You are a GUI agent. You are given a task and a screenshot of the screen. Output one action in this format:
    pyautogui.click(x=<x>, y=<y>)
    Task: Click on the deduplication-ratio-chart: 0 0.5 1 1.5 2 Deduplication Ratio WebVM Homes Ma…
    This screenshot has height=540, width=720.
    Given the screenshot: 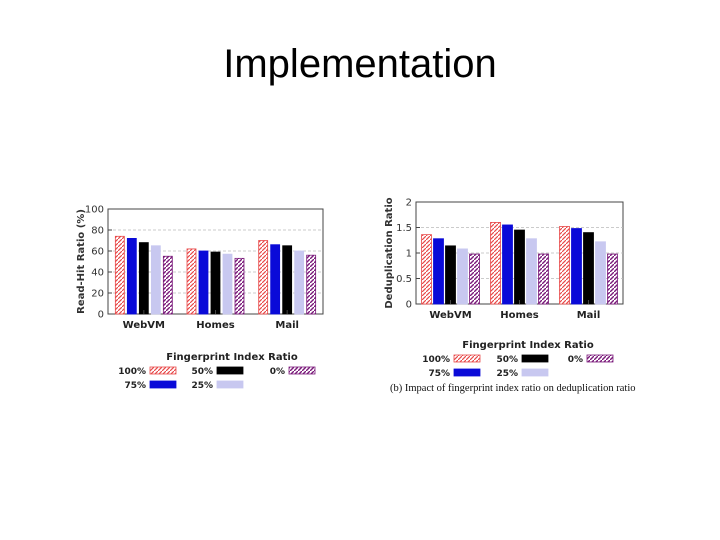 What is the action you would take?
    pyautogui.click(x=504, y=288)
    